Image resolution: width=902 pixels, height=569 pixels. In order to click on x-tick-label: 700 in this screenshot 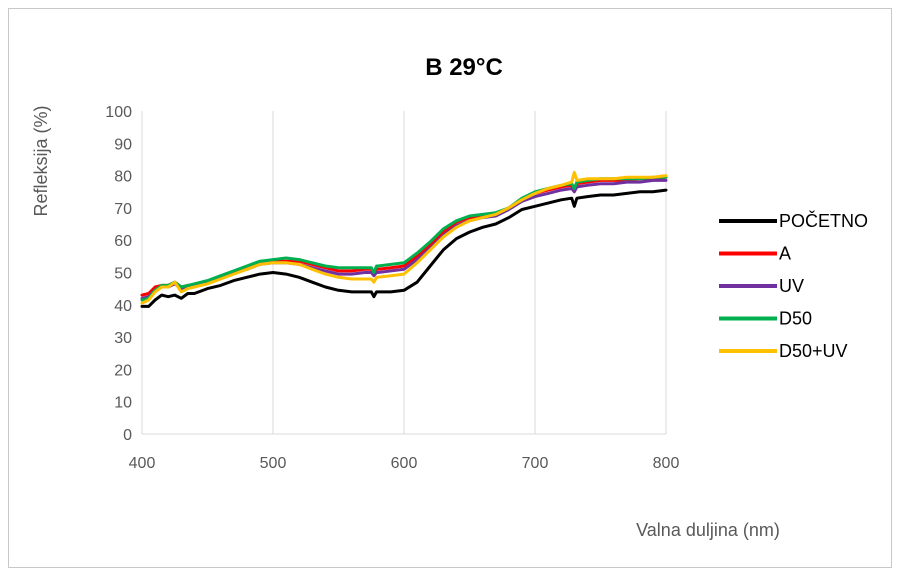, I will do `click(535, 463)`.